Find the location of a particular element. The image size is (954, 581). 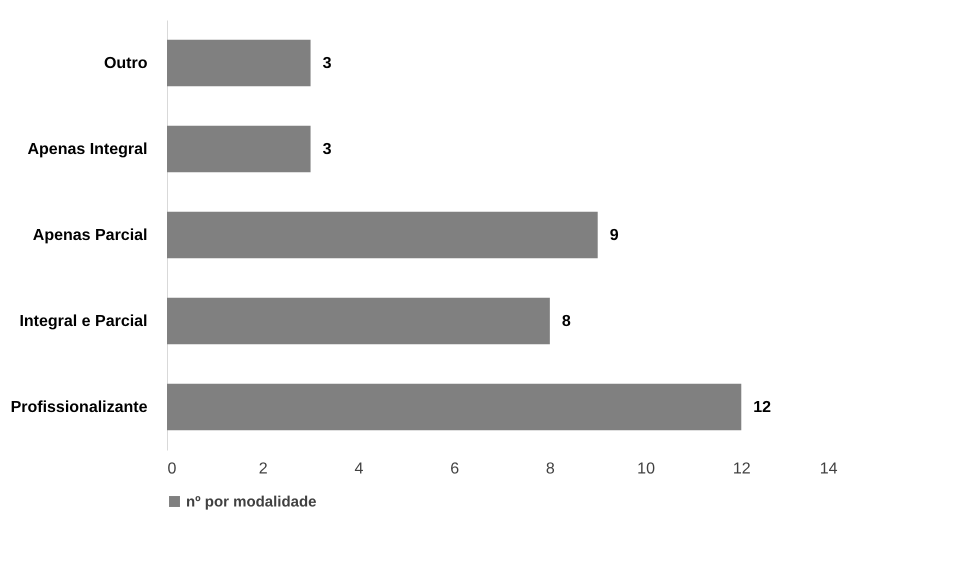

x-tick-label: 12 is located at coordinates (741, 469).